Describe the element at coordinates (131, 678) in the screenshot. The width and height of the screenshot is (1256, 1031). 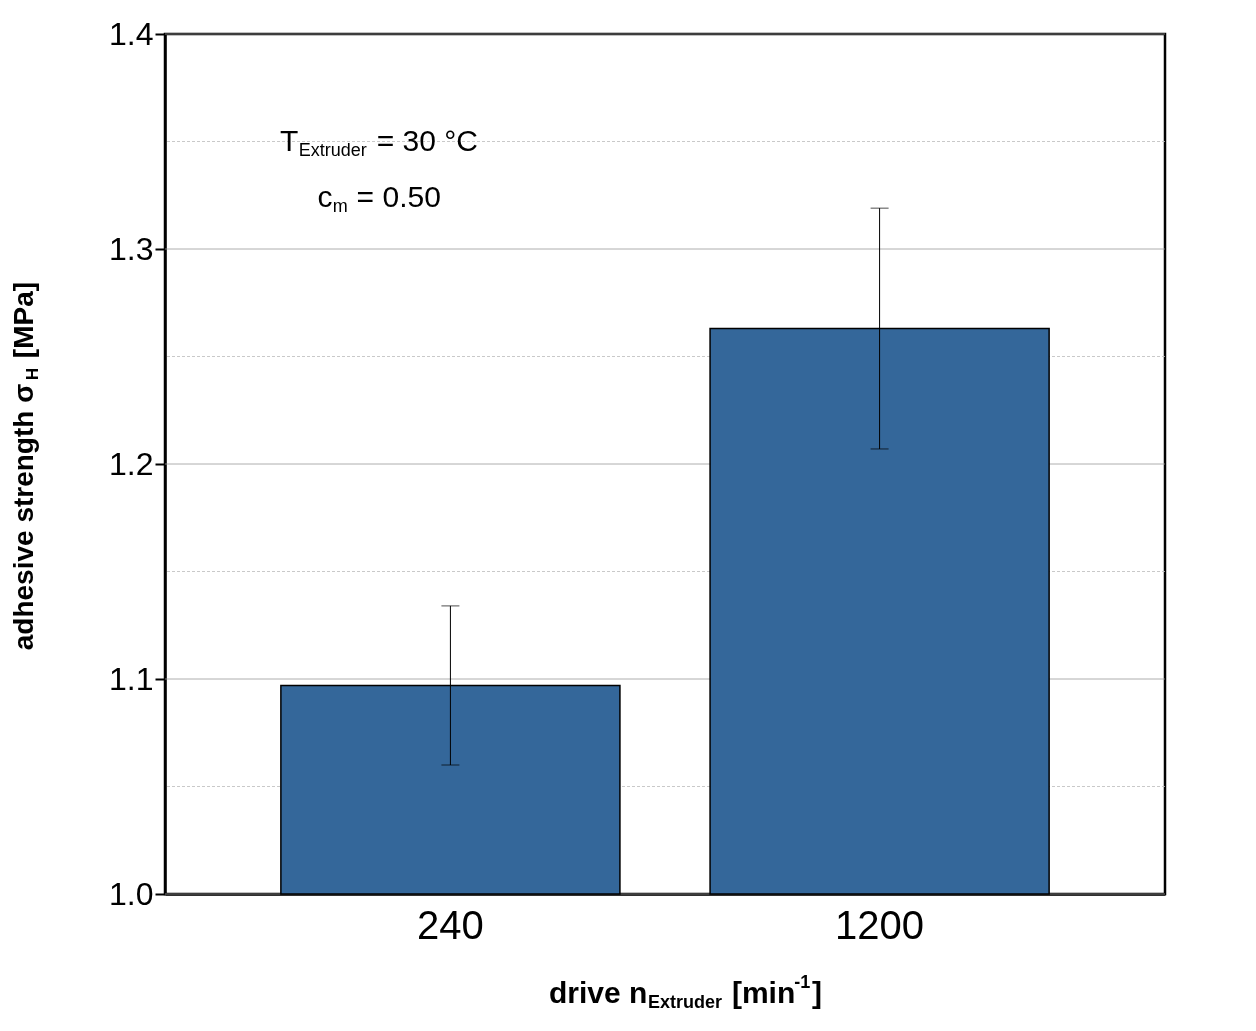
I see `y-tick-label: 1.1` at that location.